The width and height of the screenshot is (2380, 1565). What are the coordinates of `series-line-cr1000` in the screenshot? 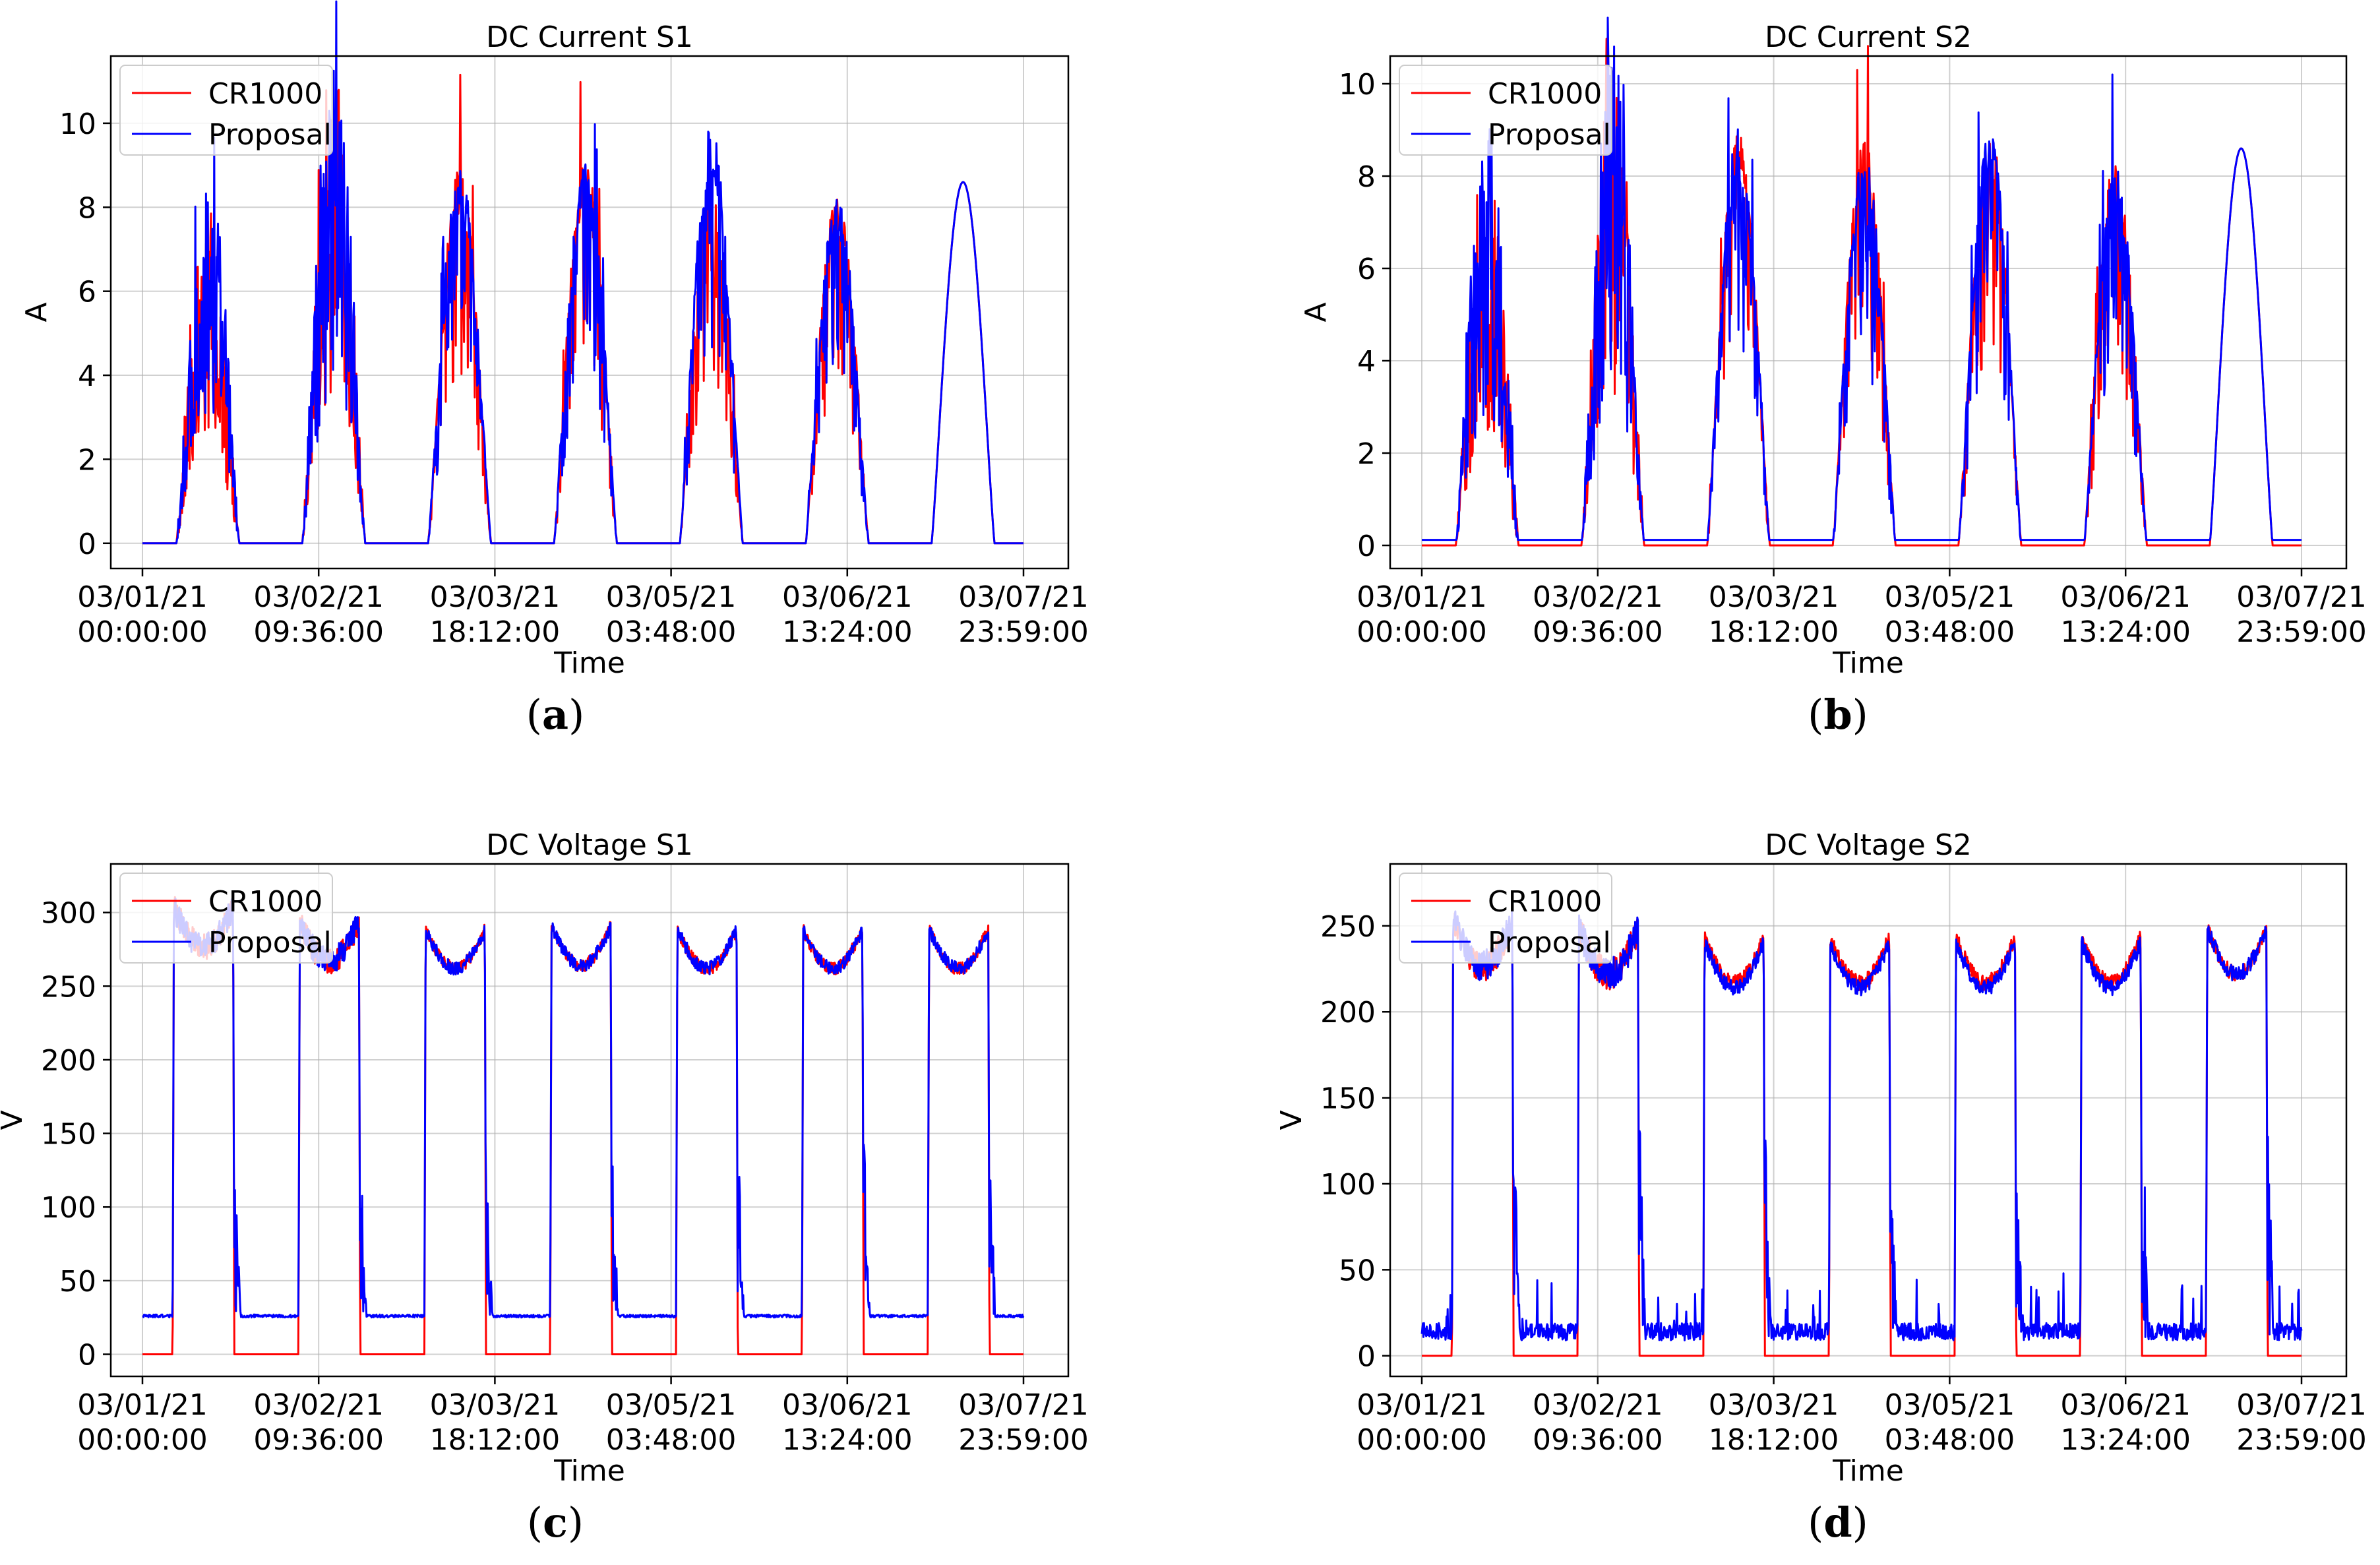 It's located at (1861, 1132).